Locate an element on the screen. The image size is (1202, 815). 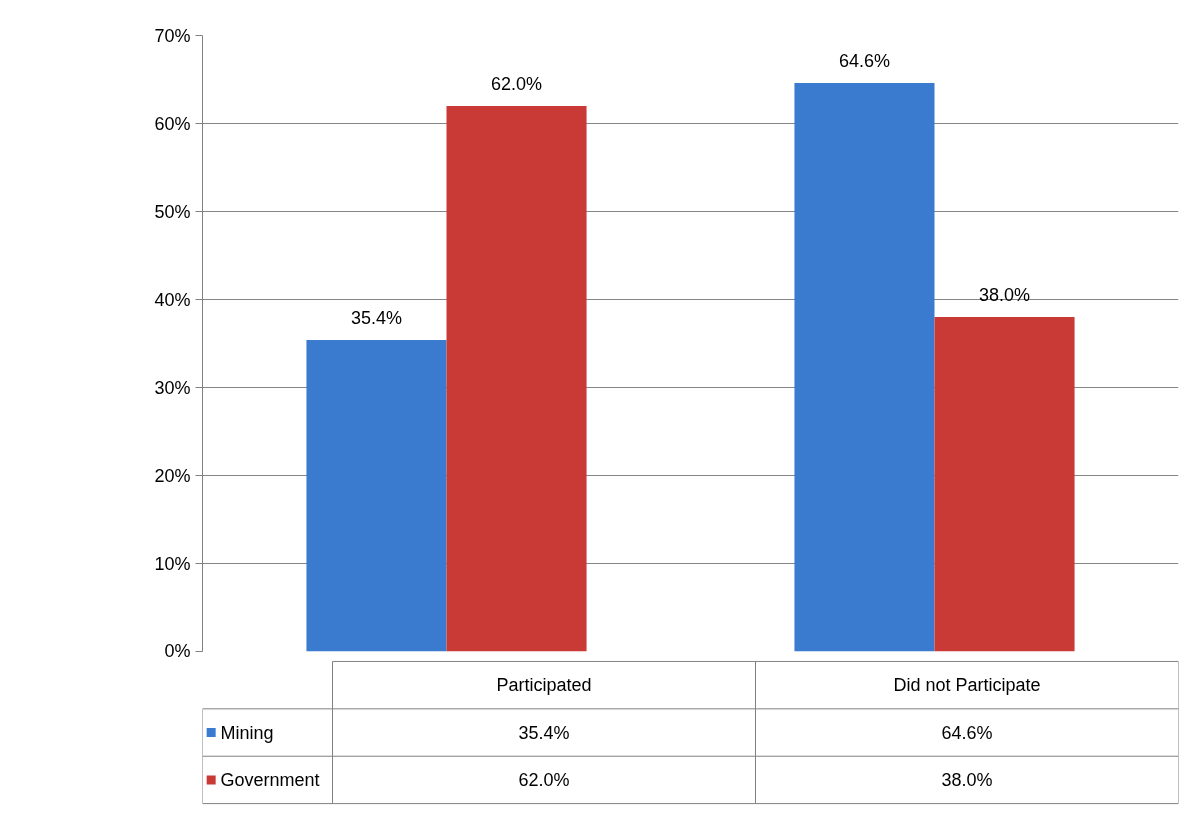
y-tick-label: 60% is located at coordinates (172, 123).